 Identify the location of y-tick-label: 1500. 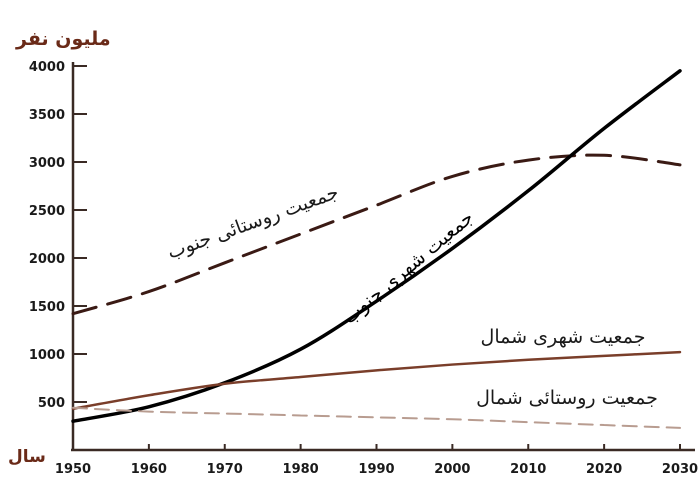
(47, 307).